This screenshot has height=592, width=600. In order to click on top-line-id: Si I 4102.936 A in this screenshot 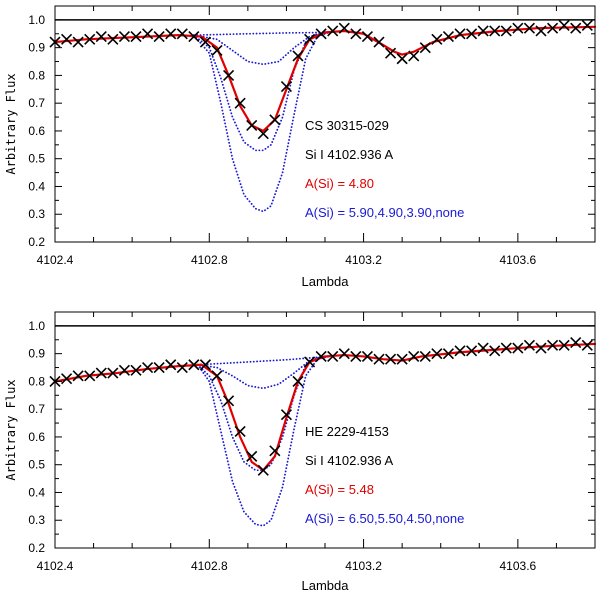, I will do `click(349, 154)`.